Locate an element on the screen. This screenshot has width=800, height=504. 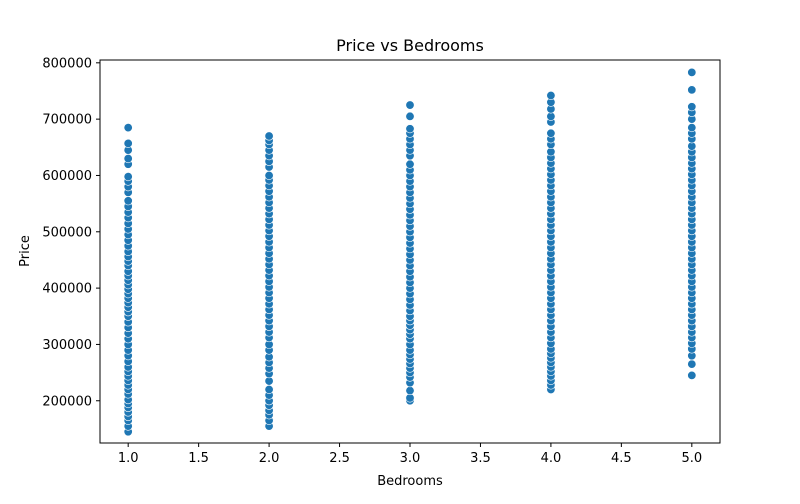
y-tick-label: 500000 is located at coordinates (67, 232).